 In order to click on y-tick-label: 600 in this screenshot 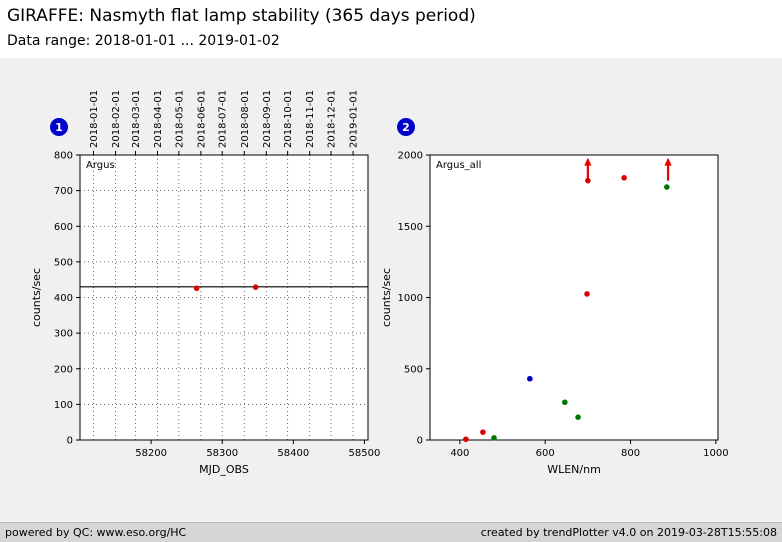, I will do `click(63, 227)`.